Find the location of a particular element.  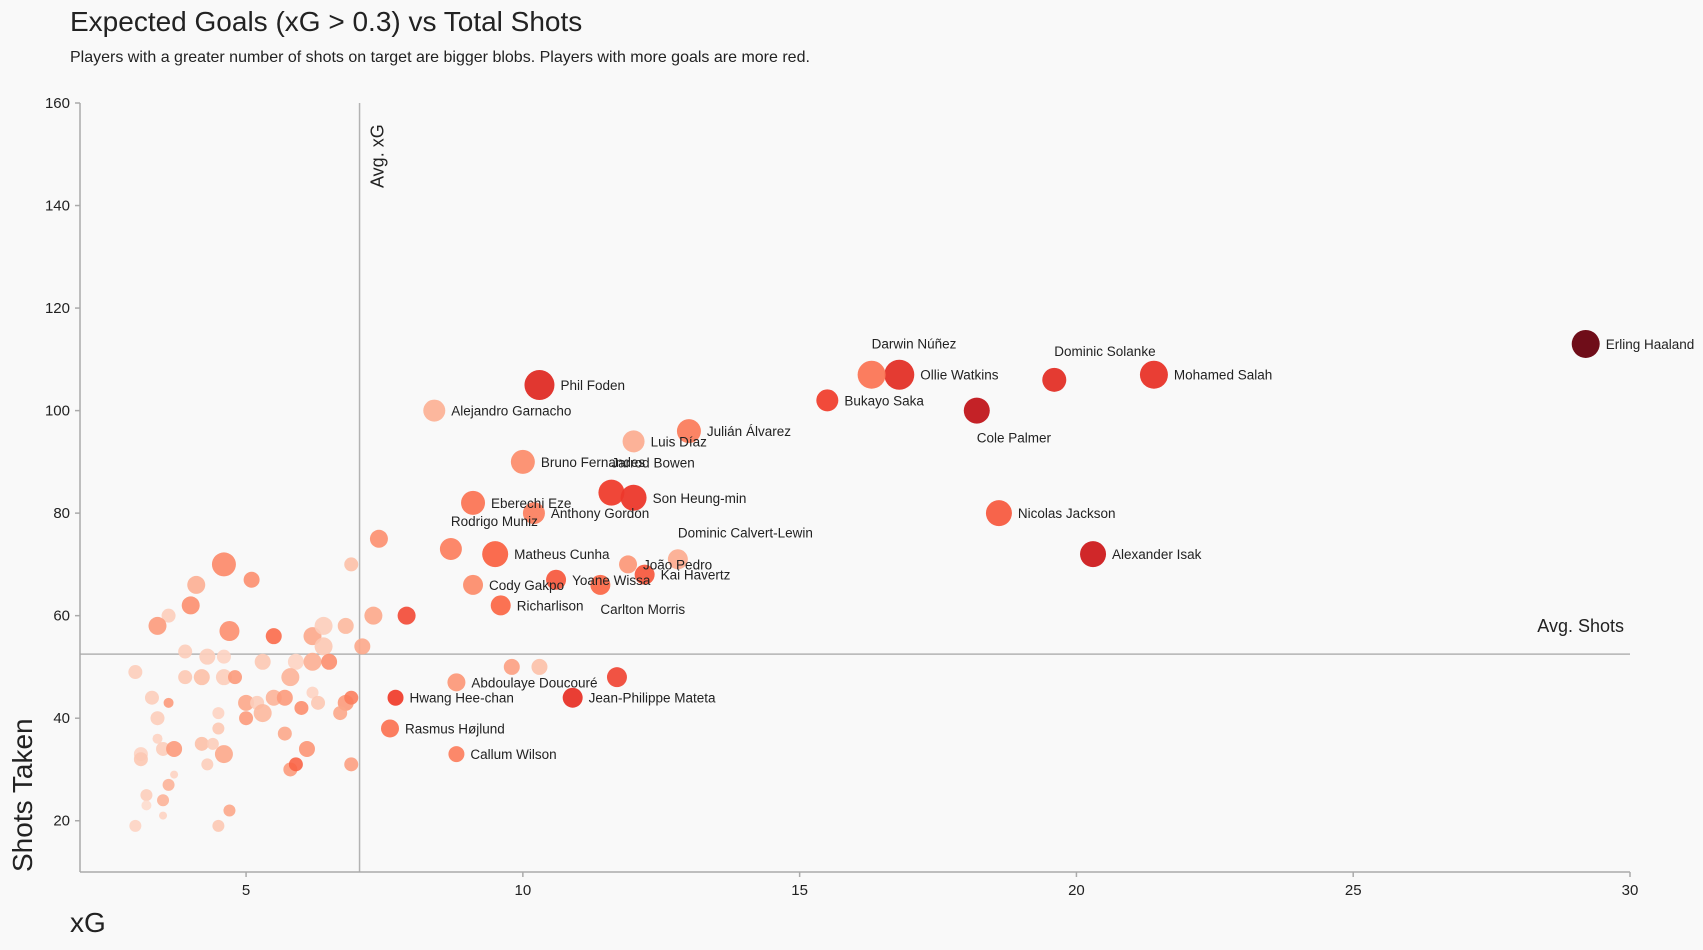

player-label: Bruno Fernandes is located at coordinates (593, 462).